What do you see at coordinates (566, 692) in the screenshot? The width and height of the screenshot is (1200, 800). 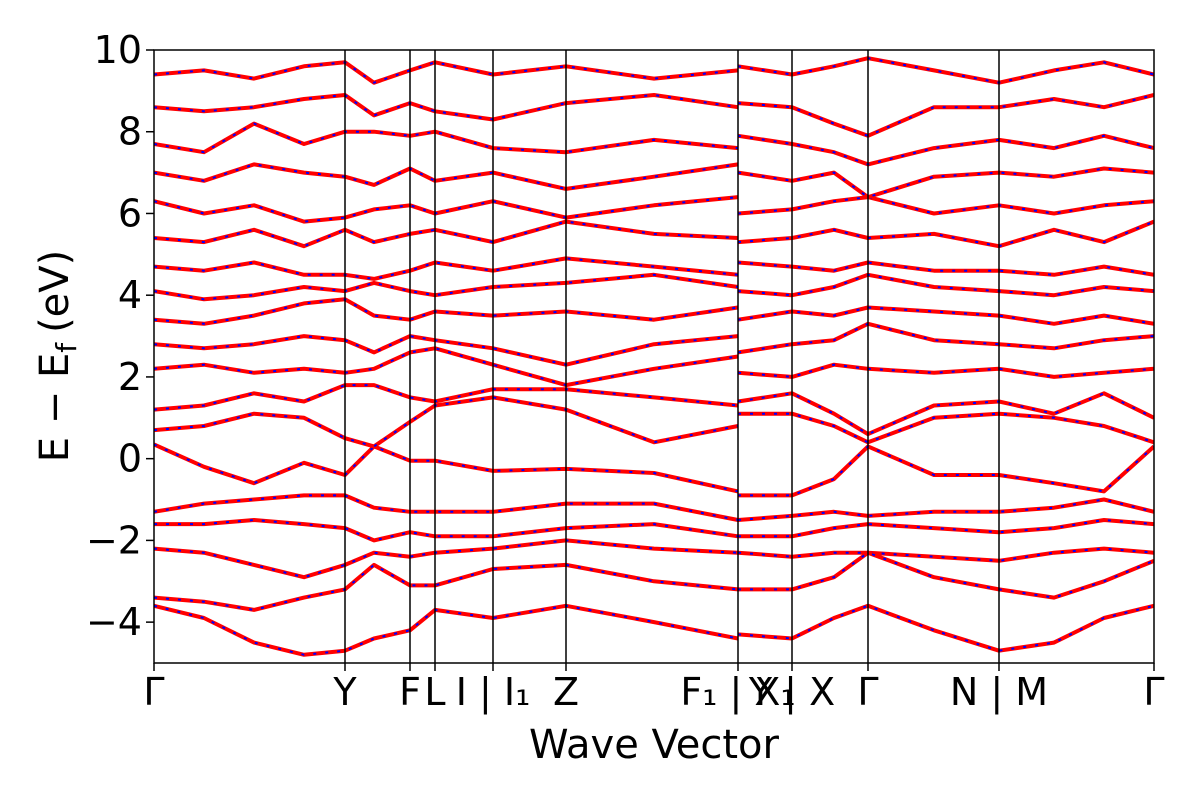 I see `x-tick-label-5: Z` at bounding box center [566, 692].